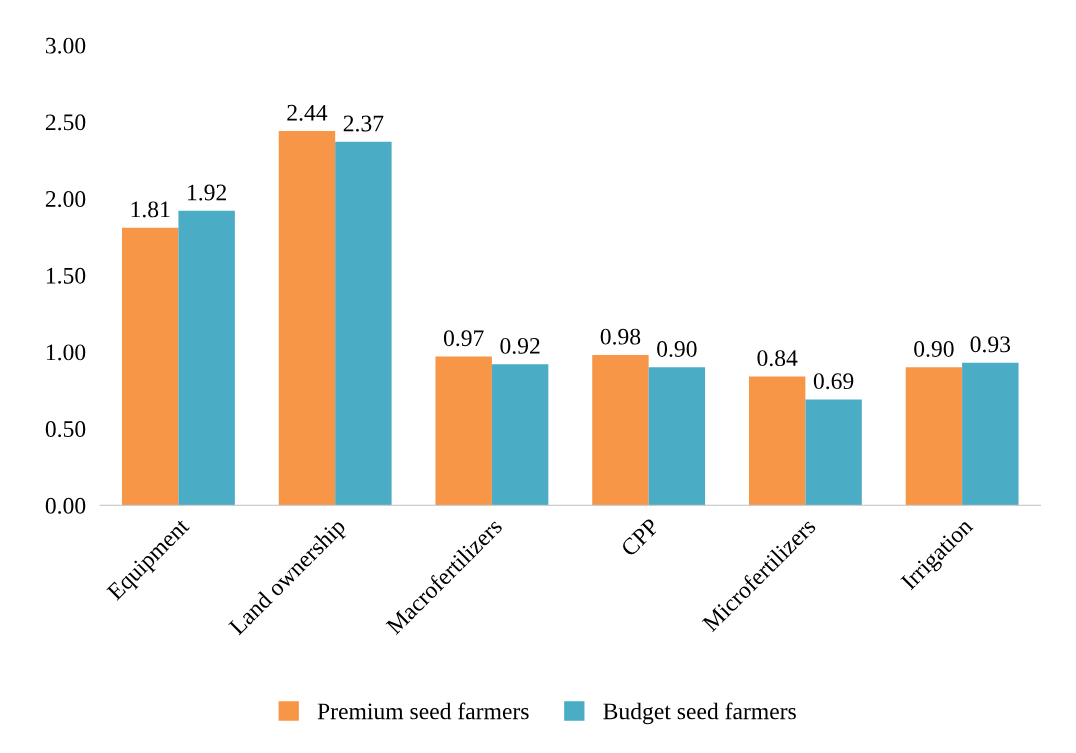 This screenshot has height=753, width=1076. I want to click on y-tick-label: 2.00, so click(65, 199).